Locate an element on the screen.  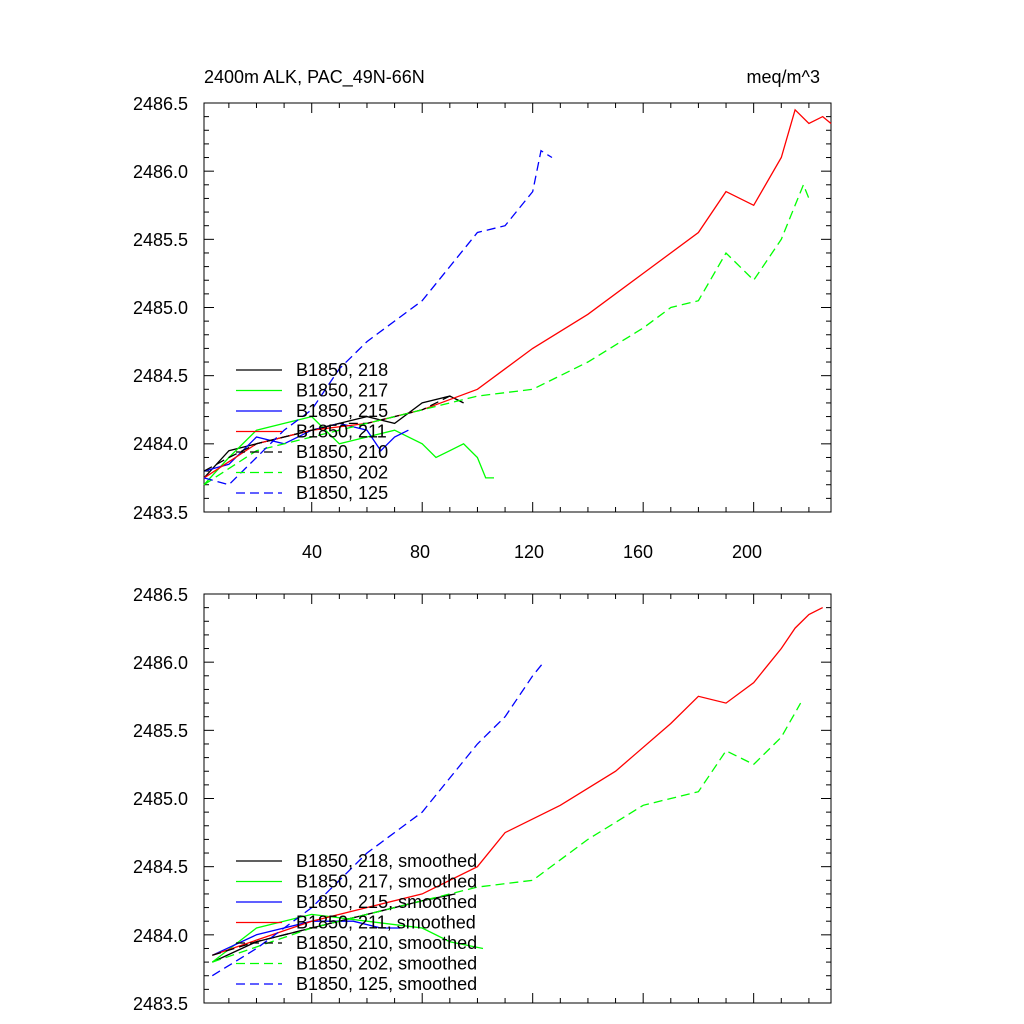
x-tick-labels: 40 80 120 160 200 is located at coordinates (532, 552).